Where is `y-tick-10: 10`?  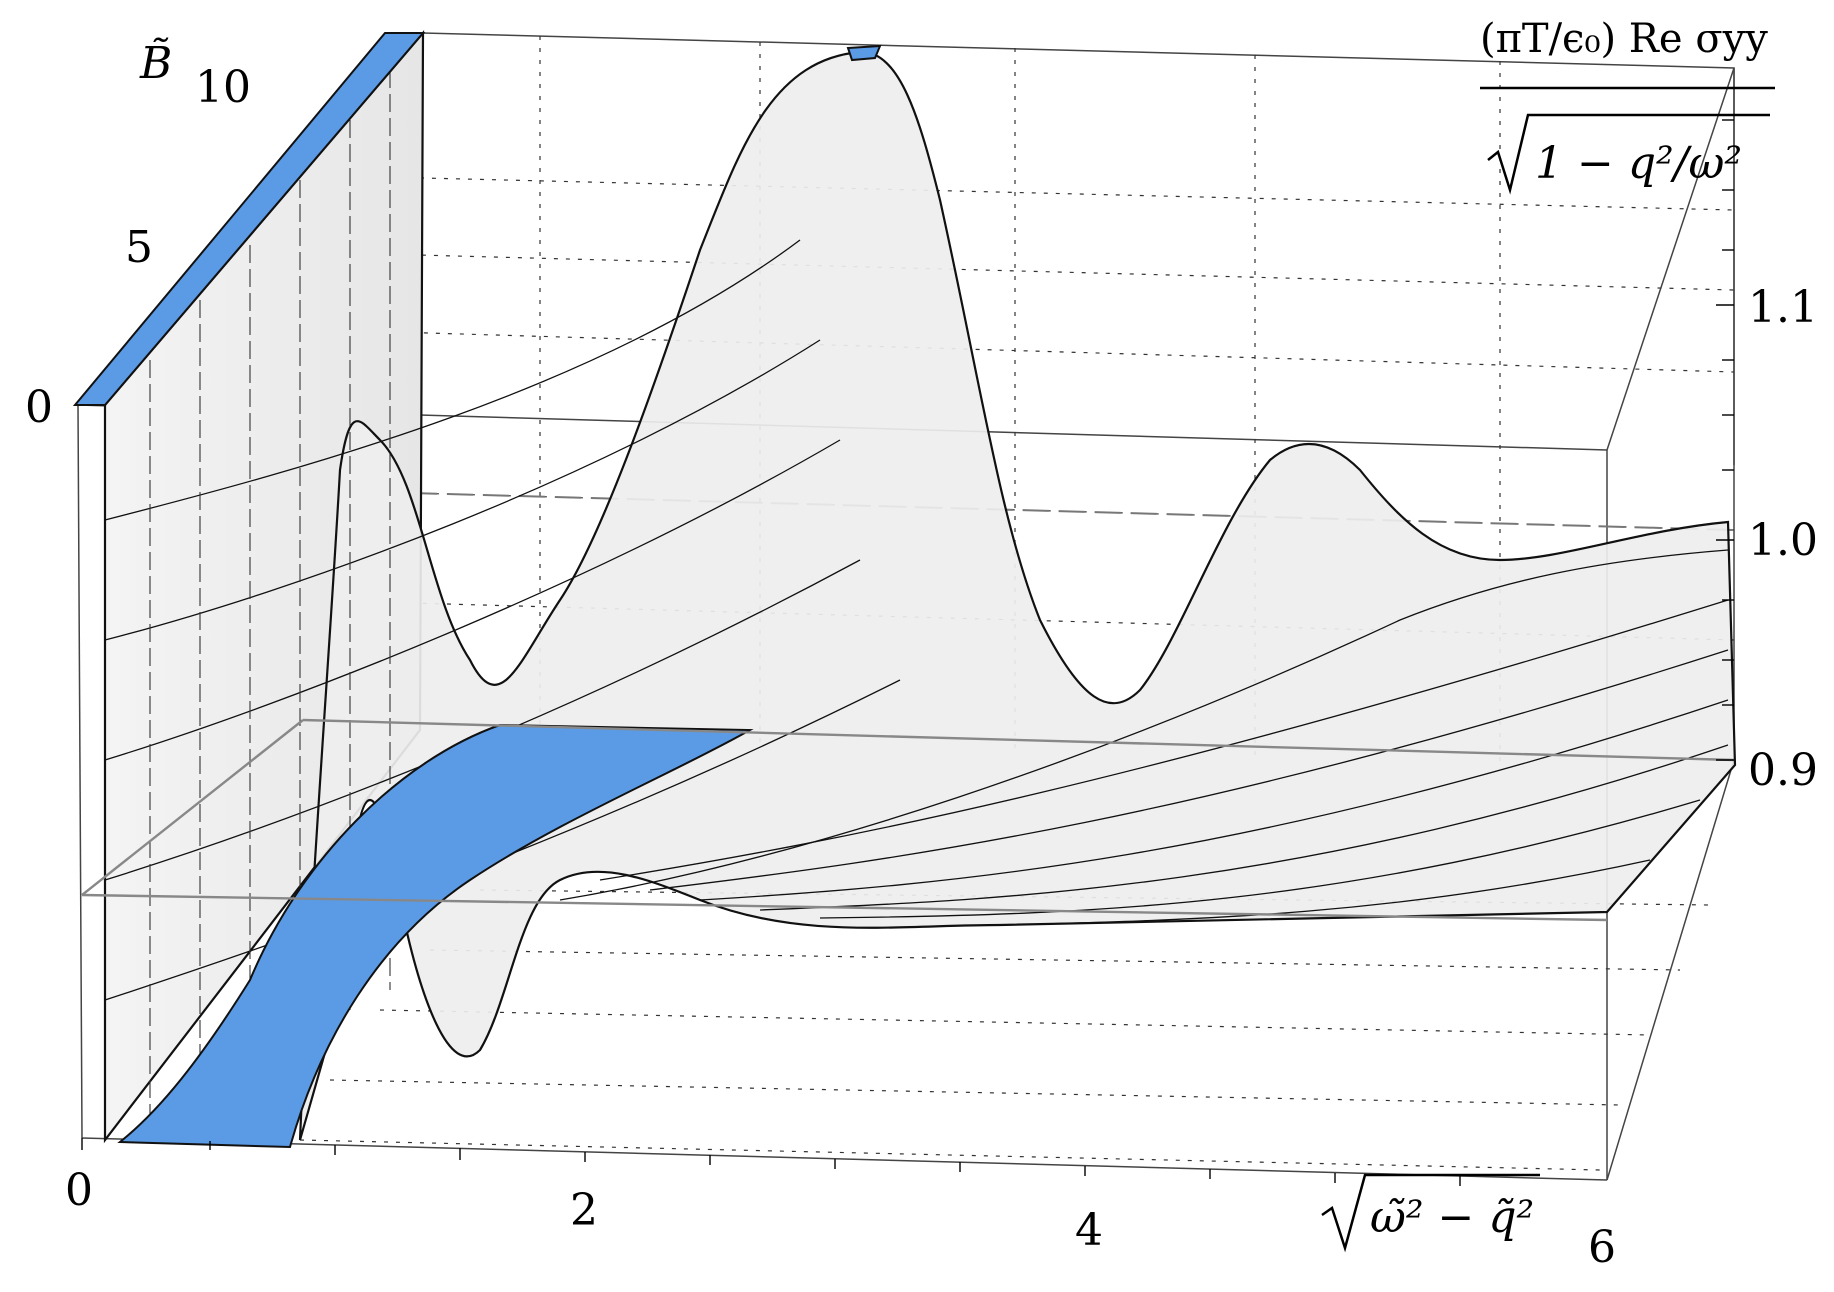
y-tick-10: 10 is located at coordinates (223, 87).